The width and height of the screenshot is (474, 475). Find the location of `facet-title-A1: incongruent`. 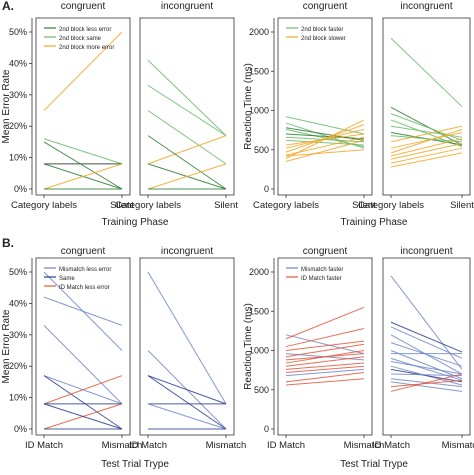

facet-title-A1: incongruent is located at coordinates (187, 6).